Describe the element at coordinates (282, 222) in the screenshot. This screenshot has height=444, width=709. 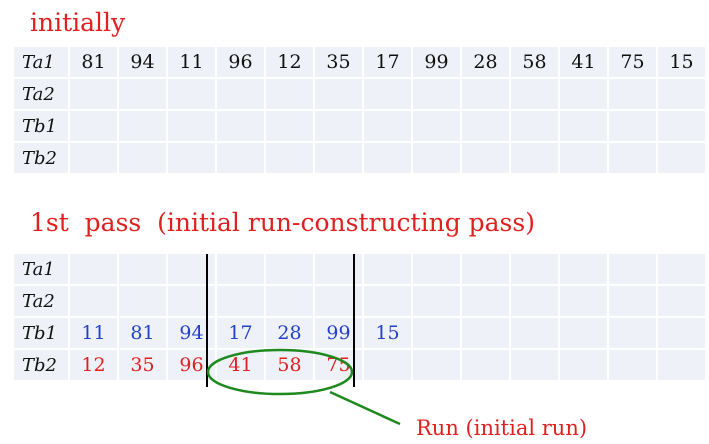
I see `heading-first-pass: 1st pass (initial run-constructing pass)` at that location.